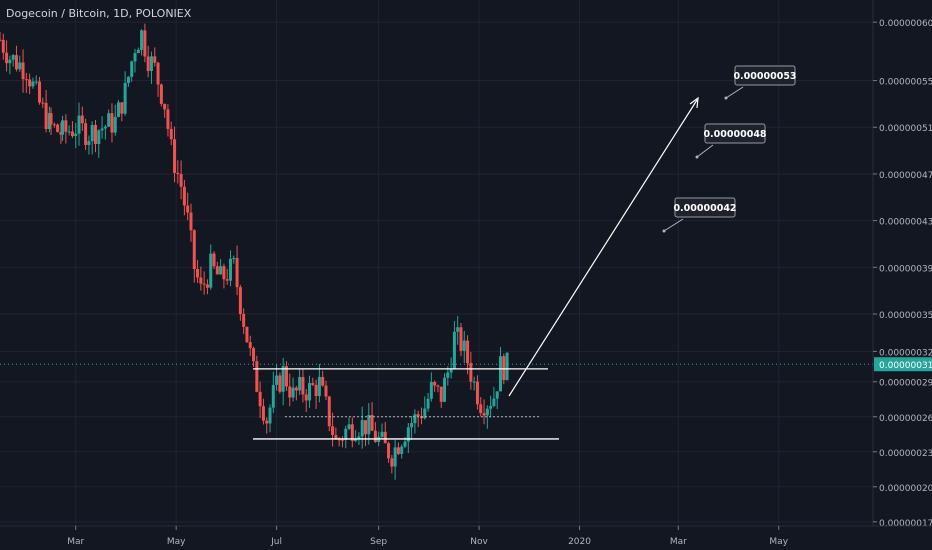 The width and height of the screenshot is (932, 550). I want to click on y-tick-label: 0.00000023, so click(905, 454).